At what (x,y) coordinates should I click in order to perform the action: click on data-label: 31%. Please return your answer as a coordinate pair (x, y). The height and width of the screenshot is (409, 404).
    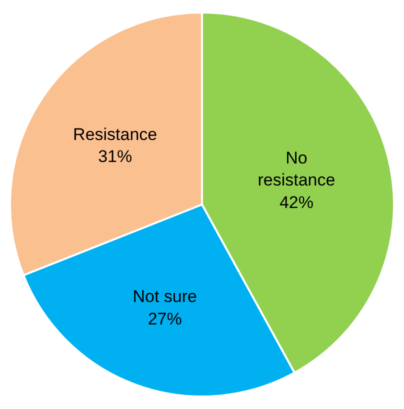
    Looking at the image, I should click on (115, 156).